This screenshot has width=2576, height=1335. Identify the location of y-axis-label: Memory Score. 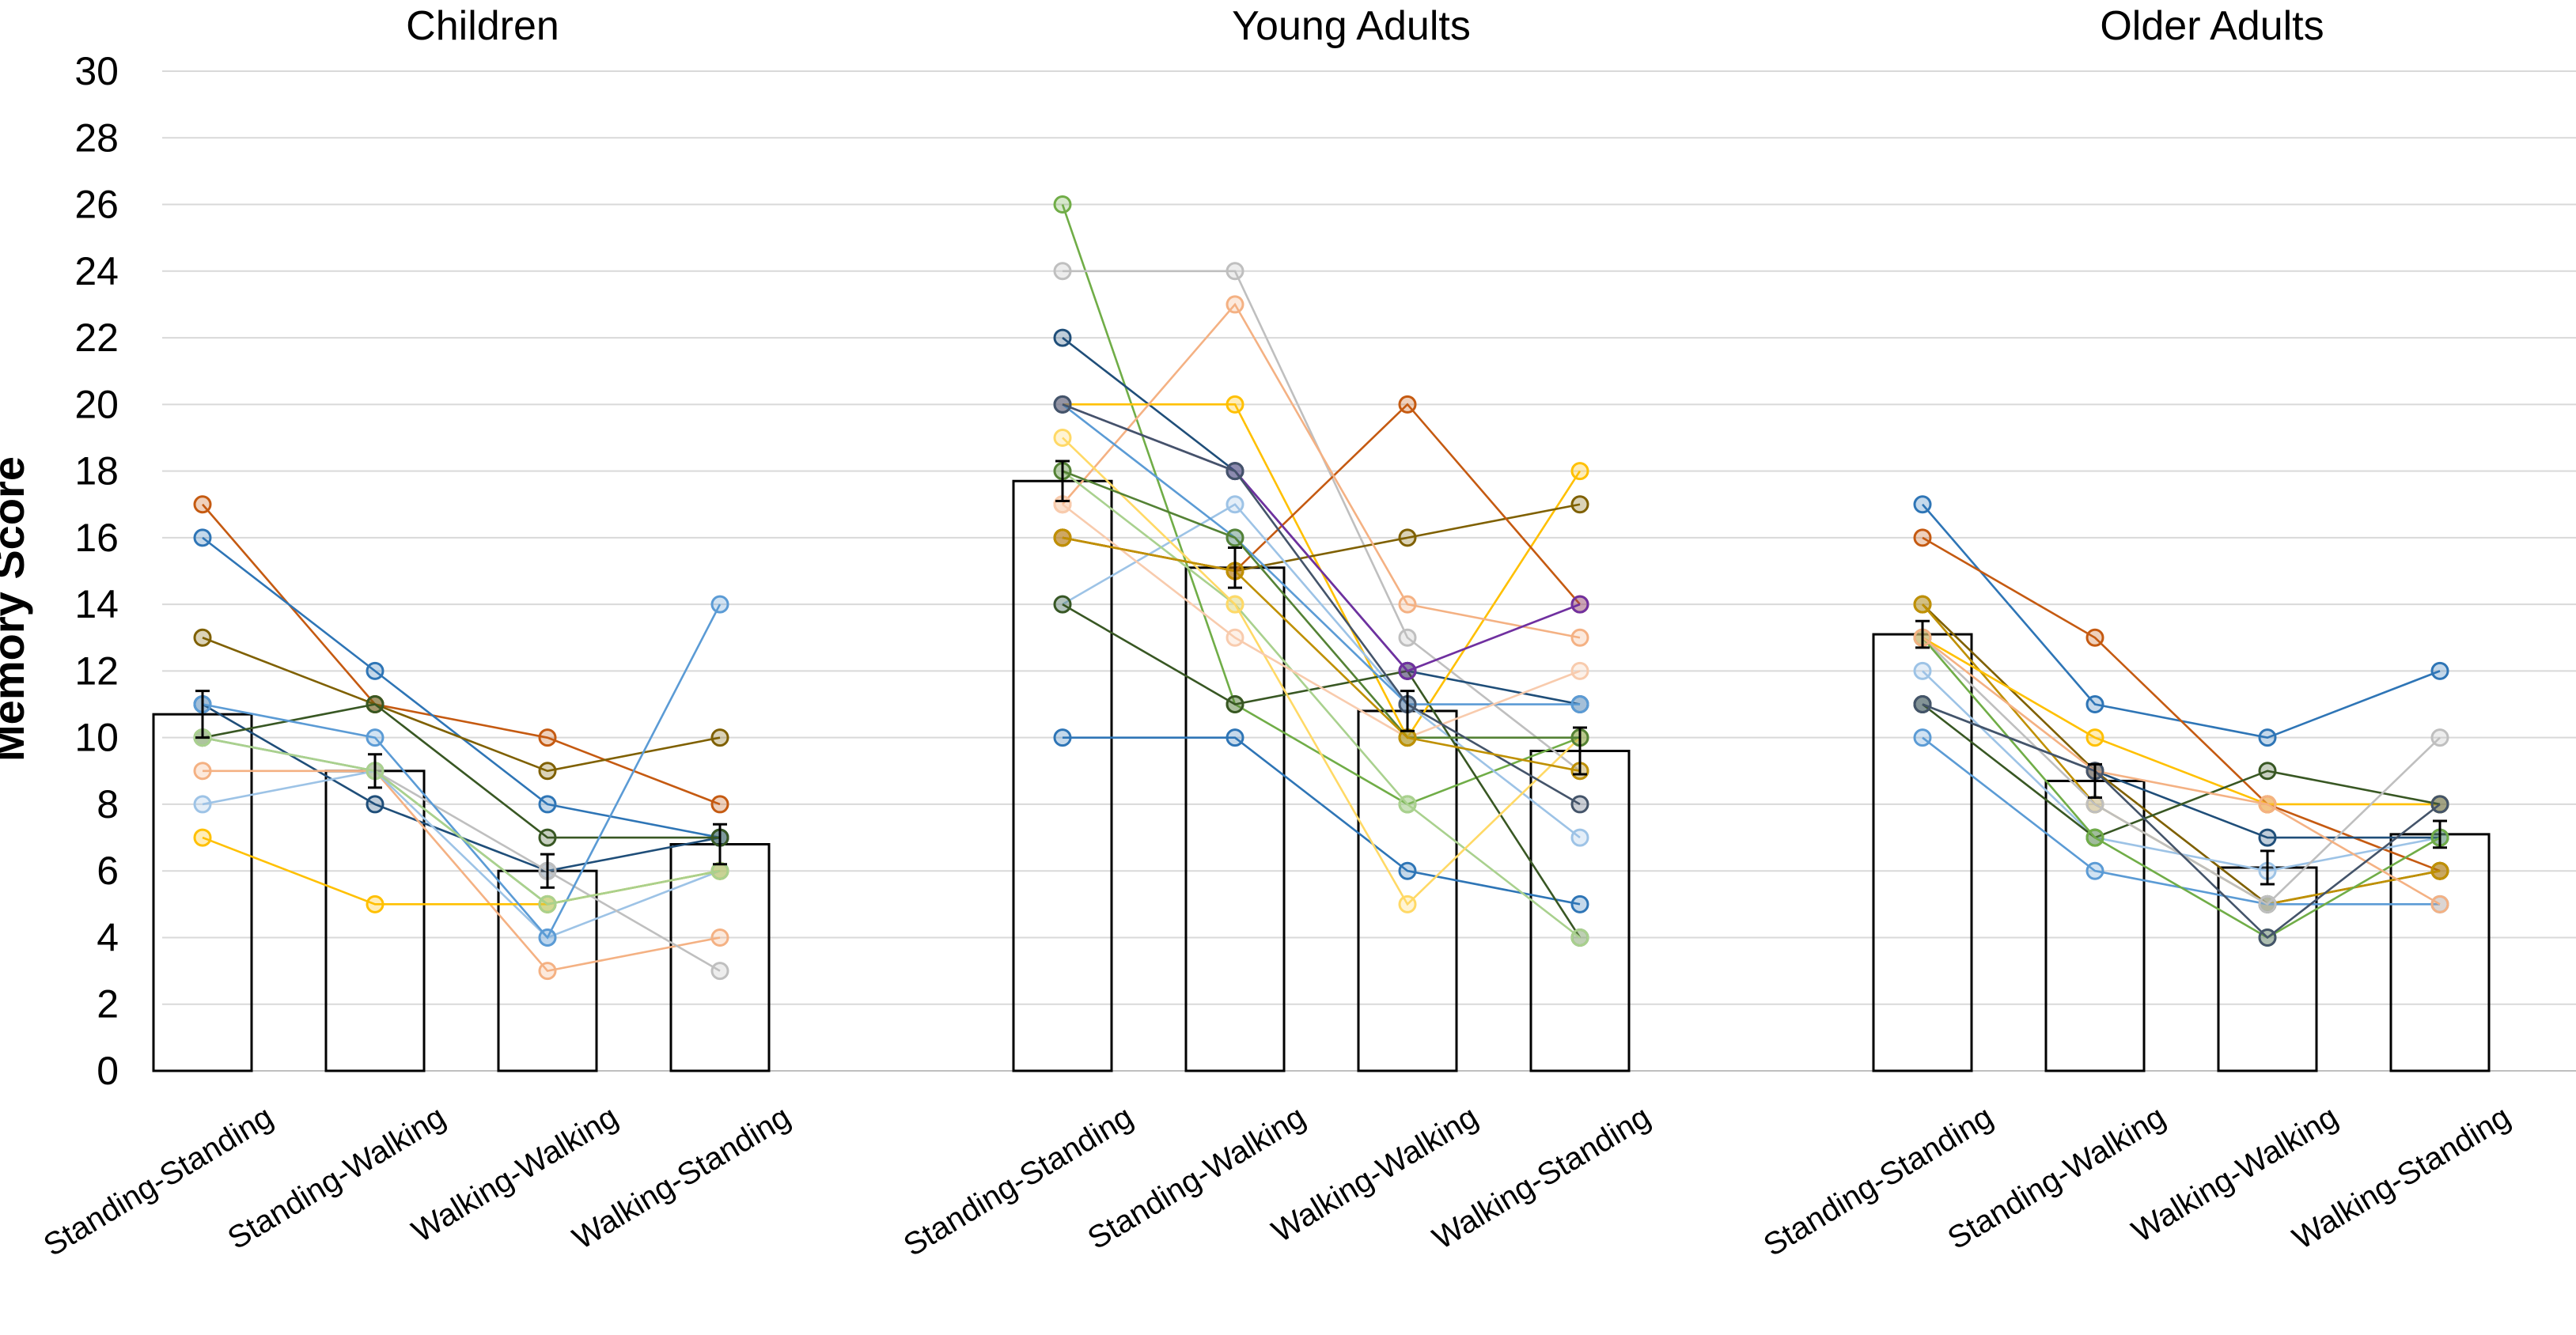
(16, 609).